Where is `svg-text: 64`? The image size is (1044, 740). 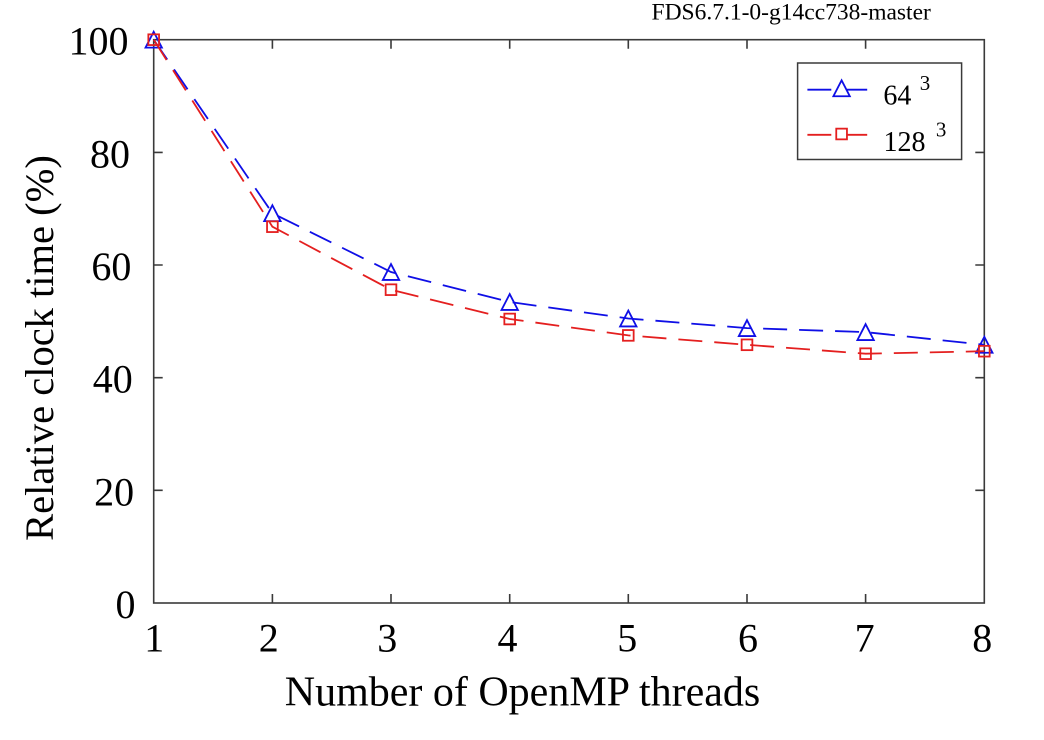 svg-text: 64 is located at coordinates (897, 96).